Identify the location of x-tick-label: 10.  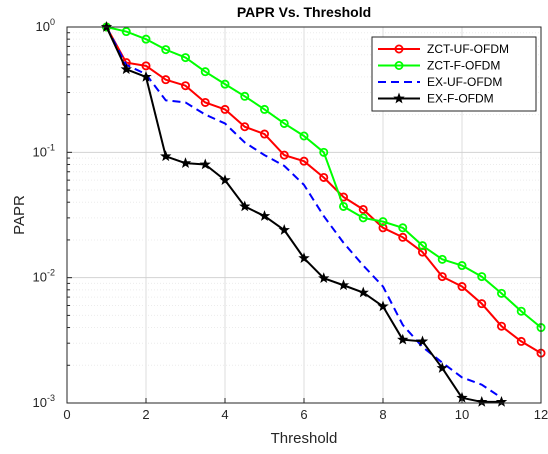
(462, 414).